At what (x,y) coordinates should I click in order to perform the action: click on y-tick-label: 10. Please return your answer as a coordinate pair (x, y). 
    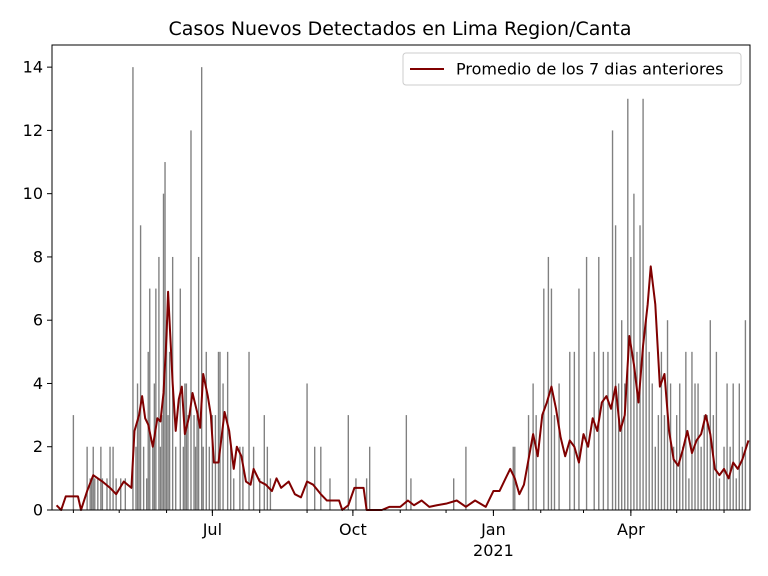
    Looking at the image, I should click on (33, 193).